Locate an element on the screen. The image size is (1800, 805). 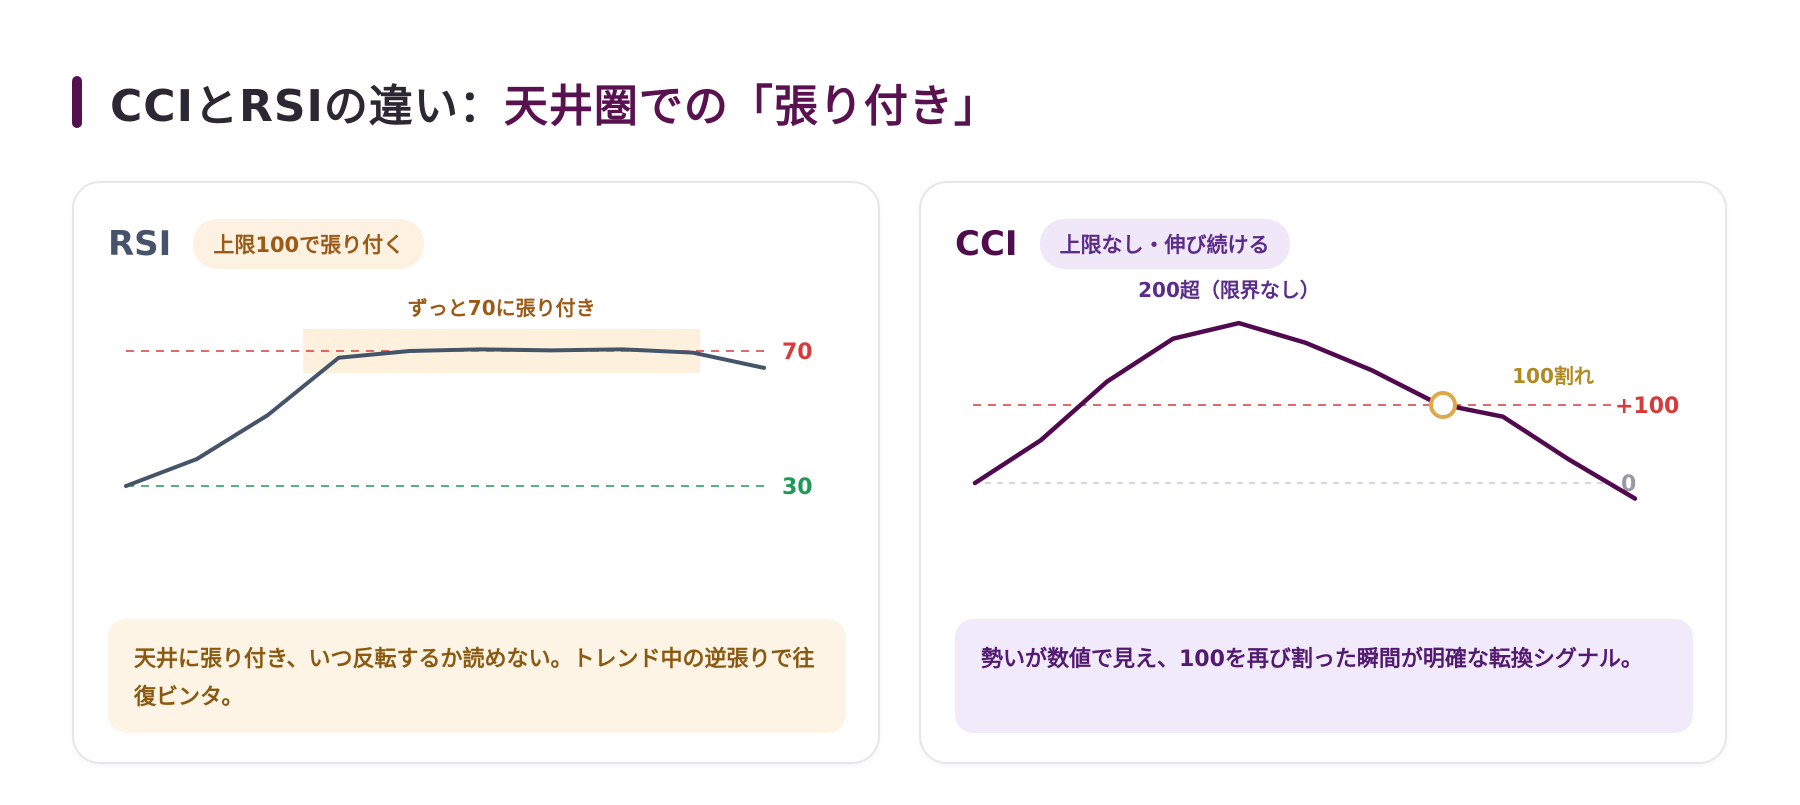
highlight-label: ずっと70に張り付き is located at coordinates (502, 308).